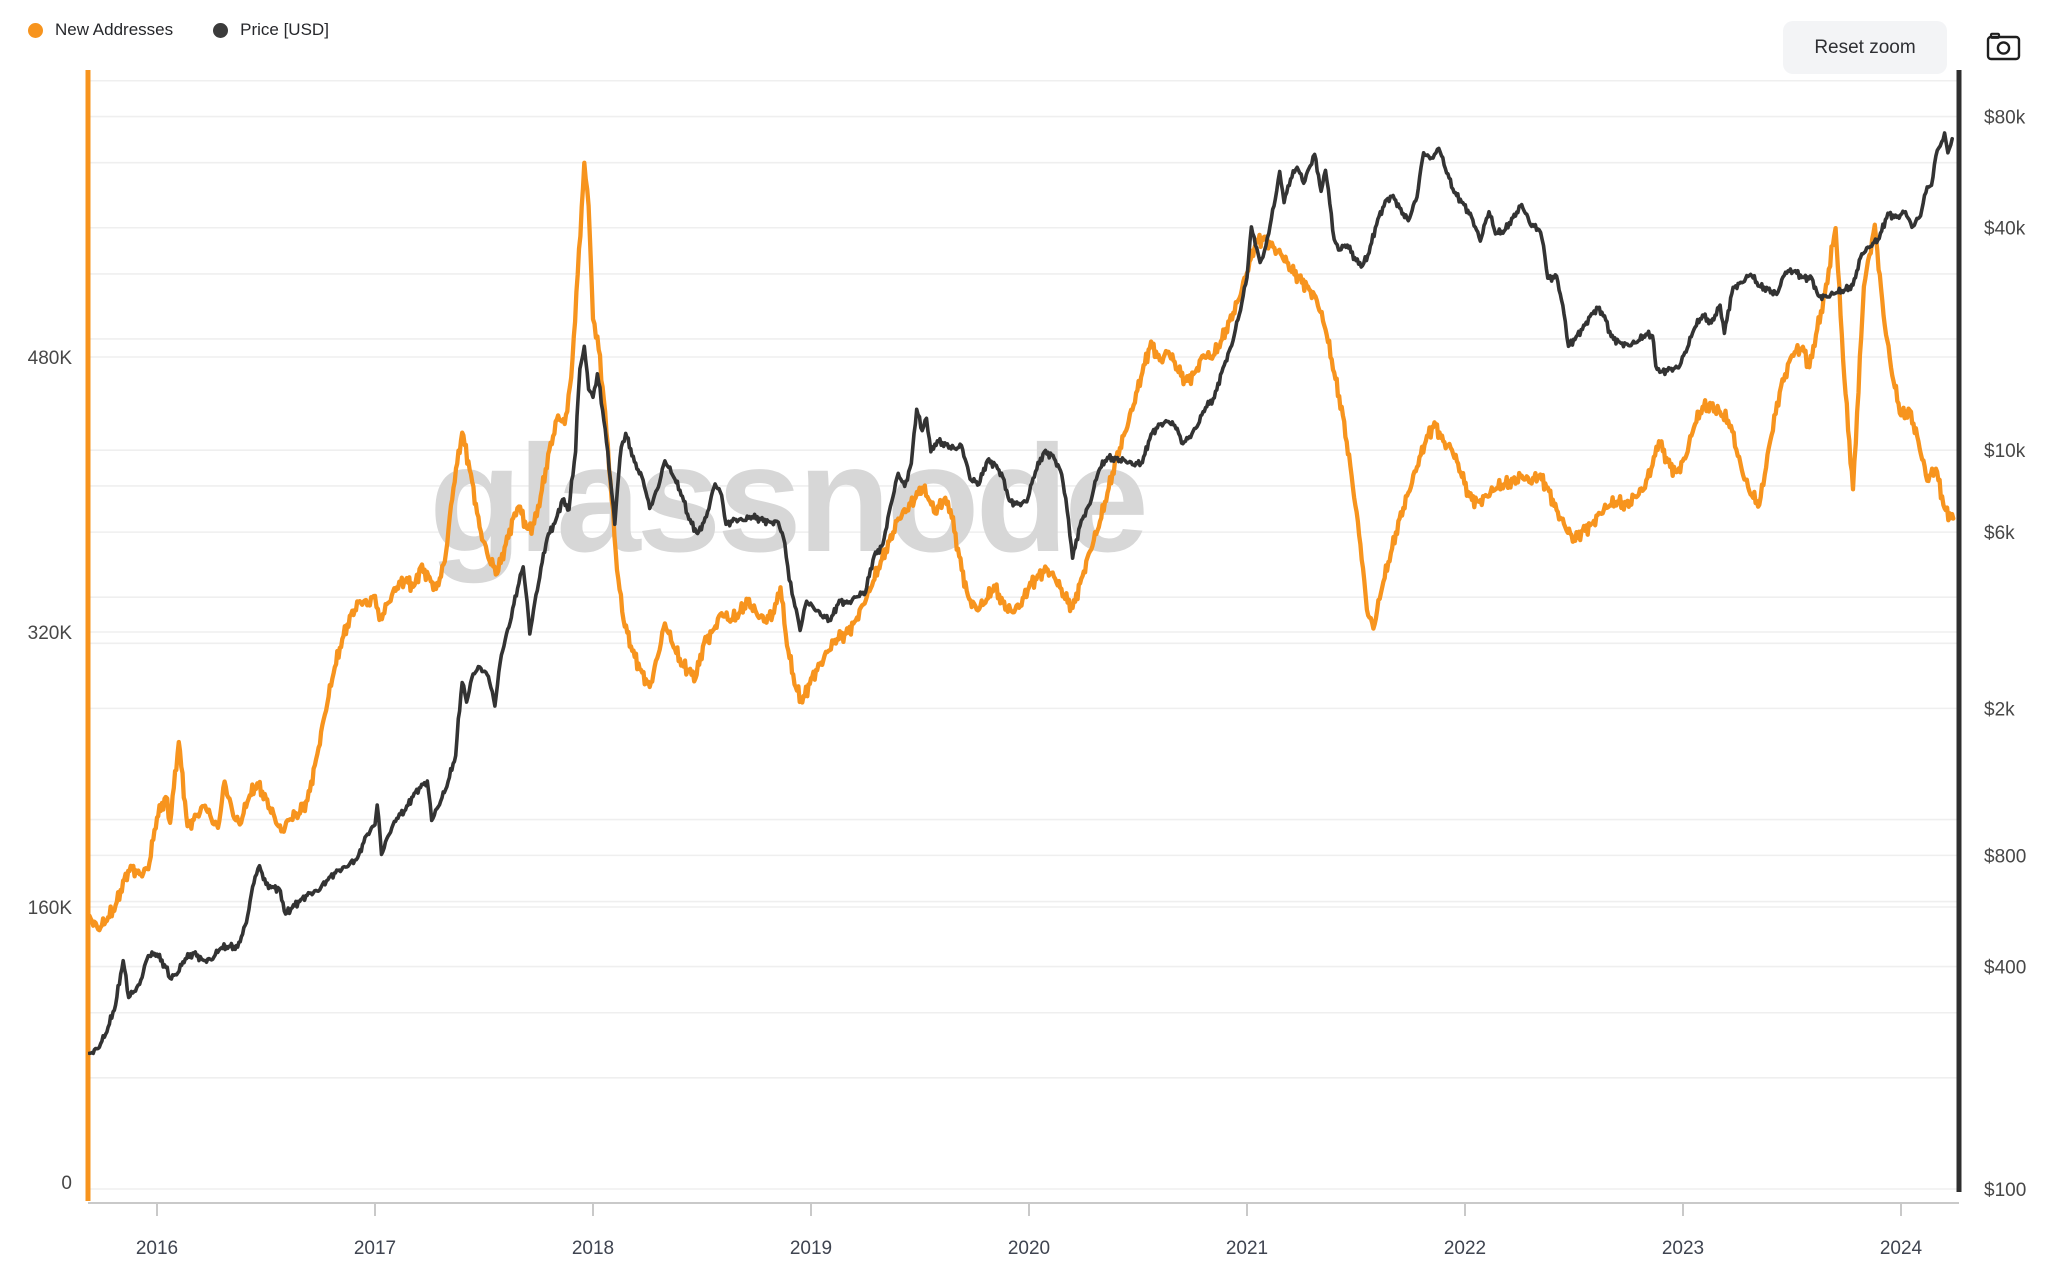 This screenshot has width=2067, height=1278. Describe the element at coordinates (2005, 229) in the screenshot. I see `right-axis-tick-label: $40k` at that location.